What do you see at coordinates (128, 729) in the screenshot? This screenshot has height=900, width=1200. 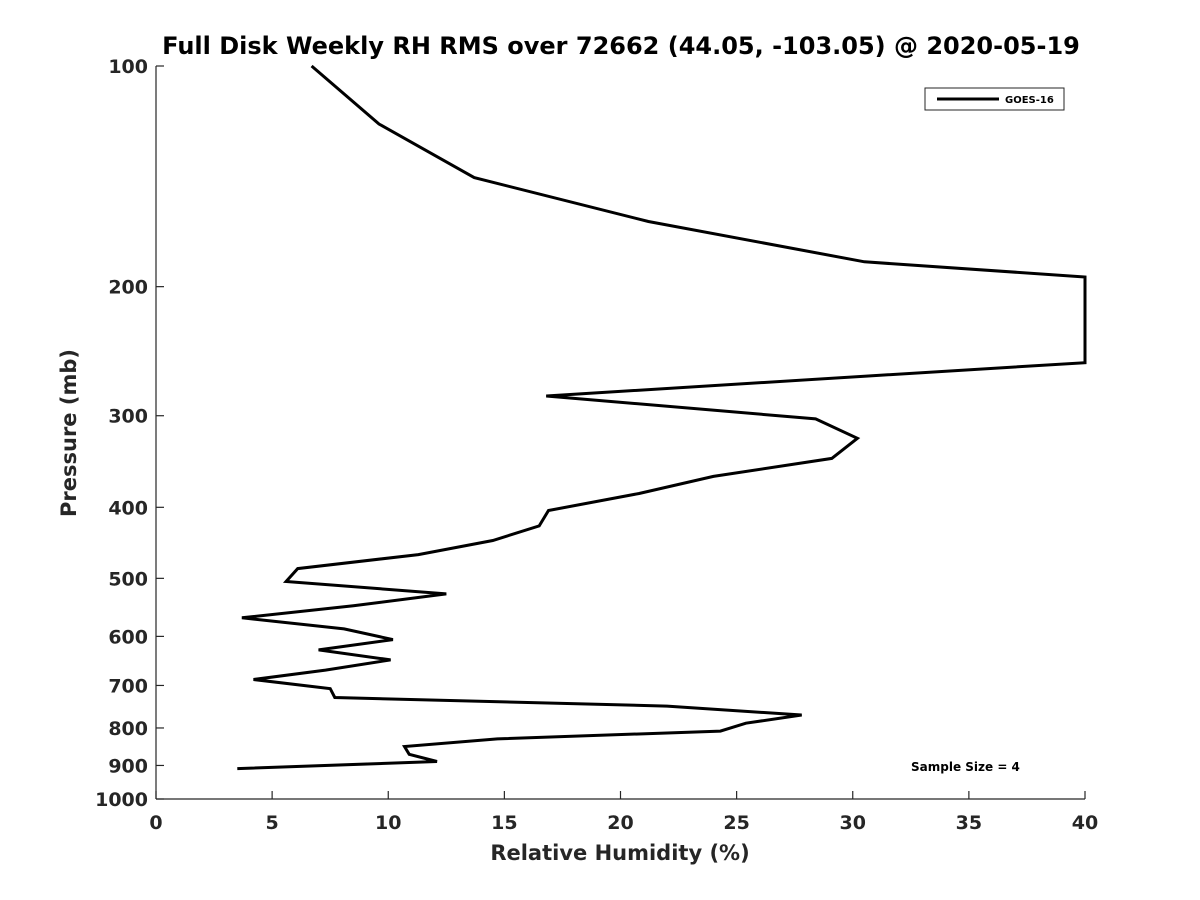 I see `y-tick-label: 800` at bounding box center [128, 729].